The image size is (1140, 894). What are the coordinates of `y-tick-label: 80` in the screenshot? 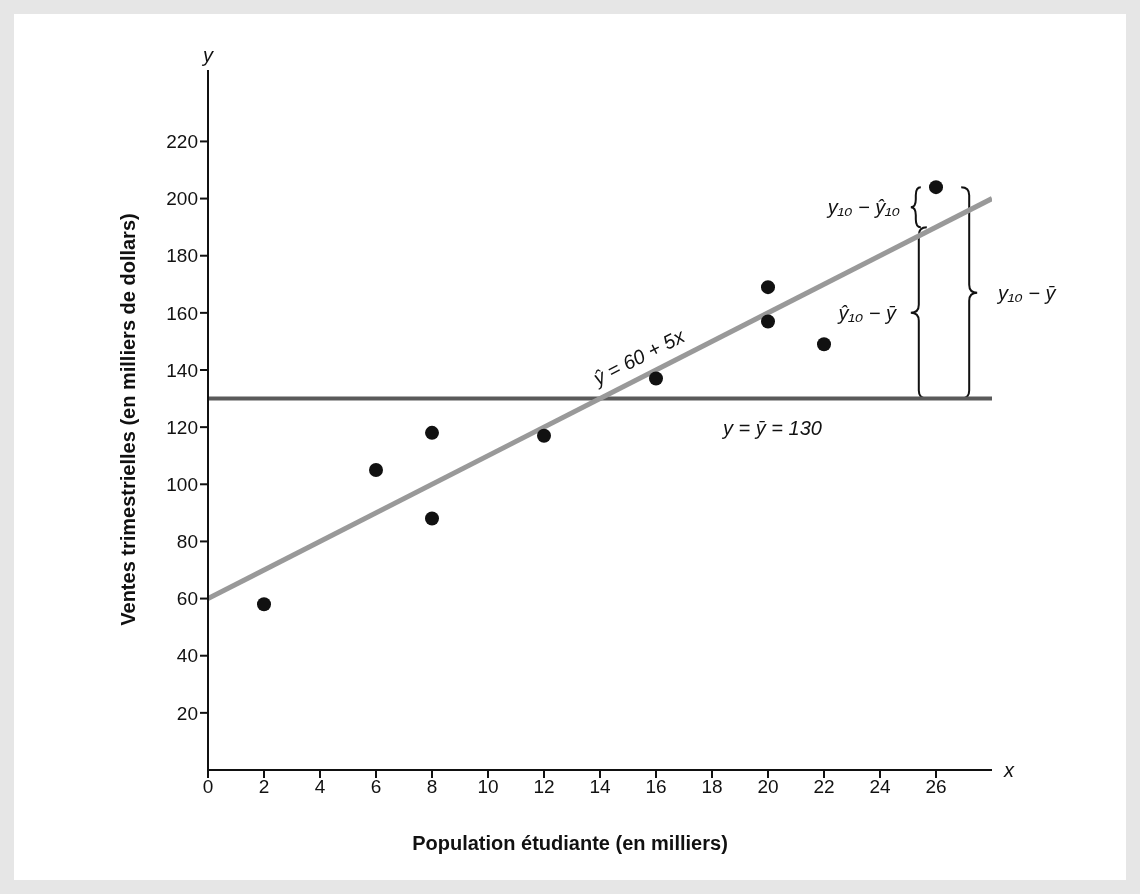 It's located at (187, 542).